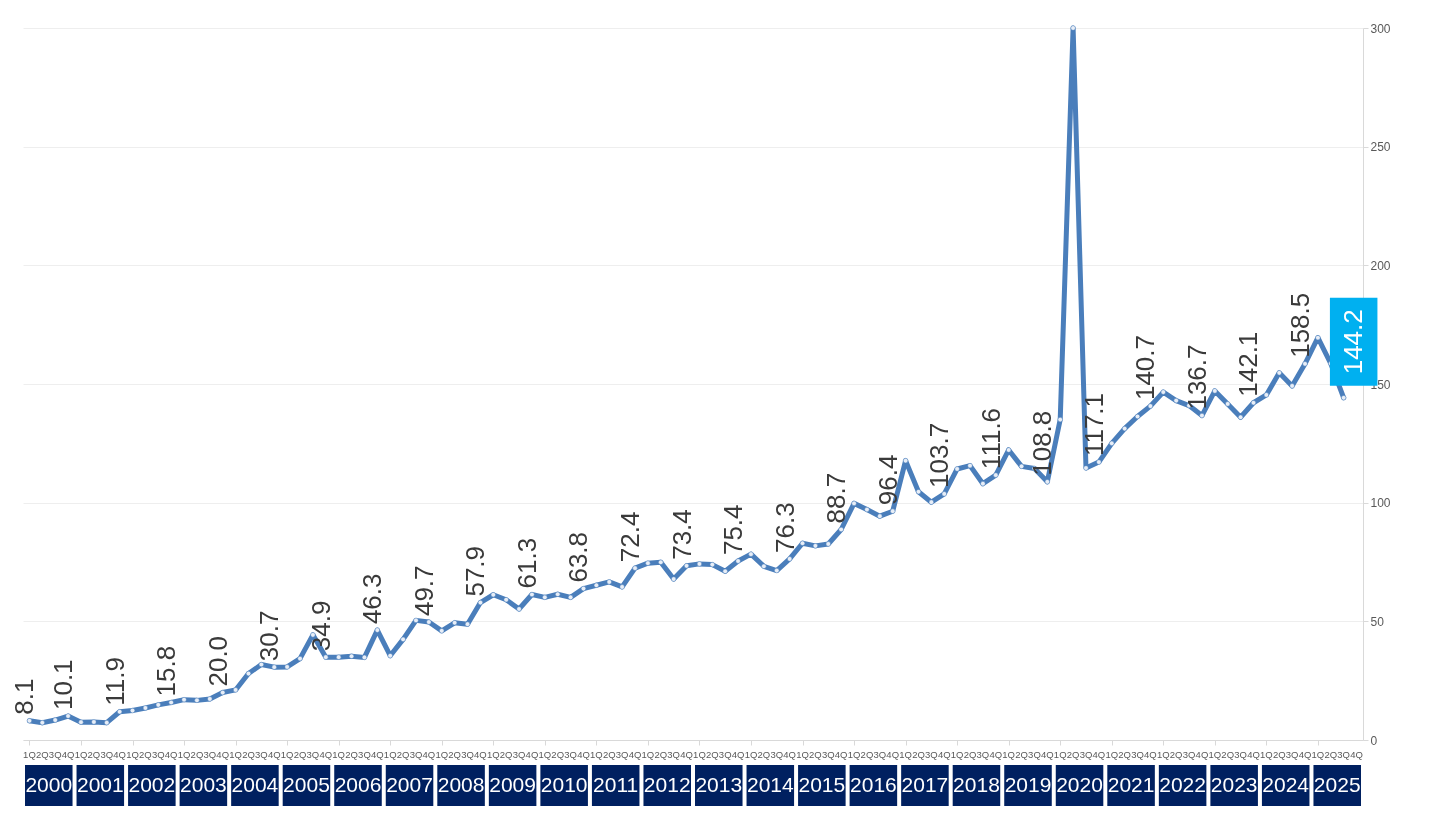 The width and height of the screenshot is (1434, 819). I want to click on text: 2024, so click(1286, 784).